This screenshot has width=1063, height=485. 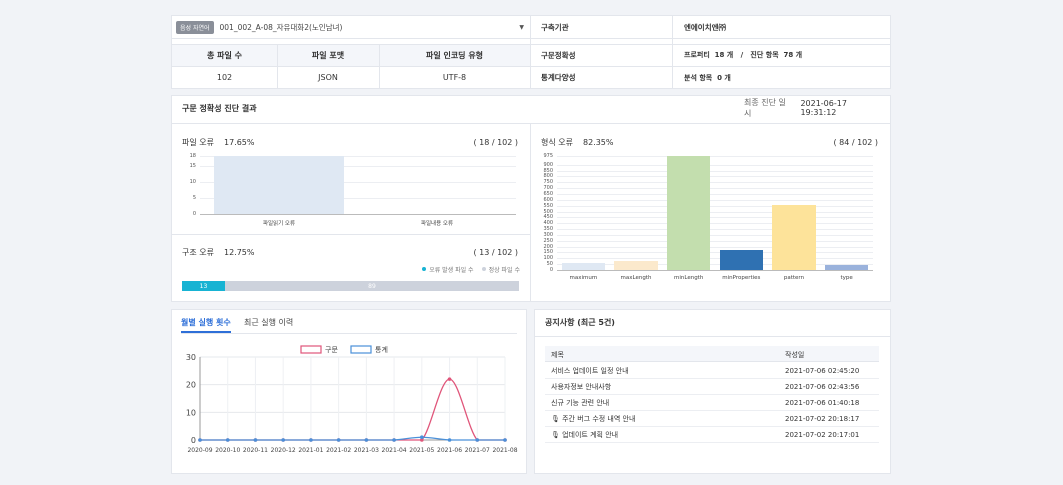 I want to click on notice-row: 🎙 주간 버그 수정 내역 안내 2021-07-02 20:18:17, so click(x=712, y=419).